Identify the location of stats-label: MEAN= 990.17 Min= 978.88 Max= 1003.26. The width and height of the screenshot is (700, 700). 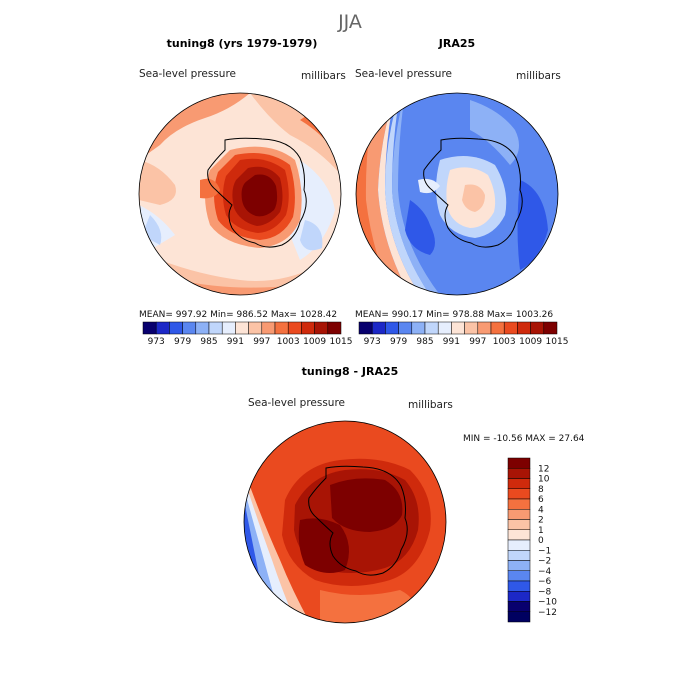
(454, 315).